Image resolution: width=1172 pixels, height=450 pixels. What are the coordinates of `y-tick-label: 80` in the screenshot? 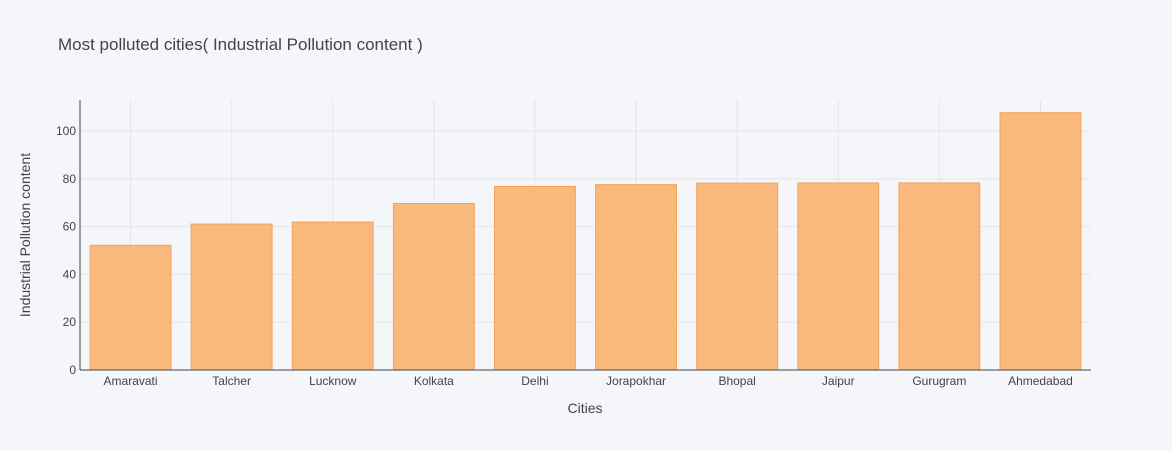 It's located at (70, 179).